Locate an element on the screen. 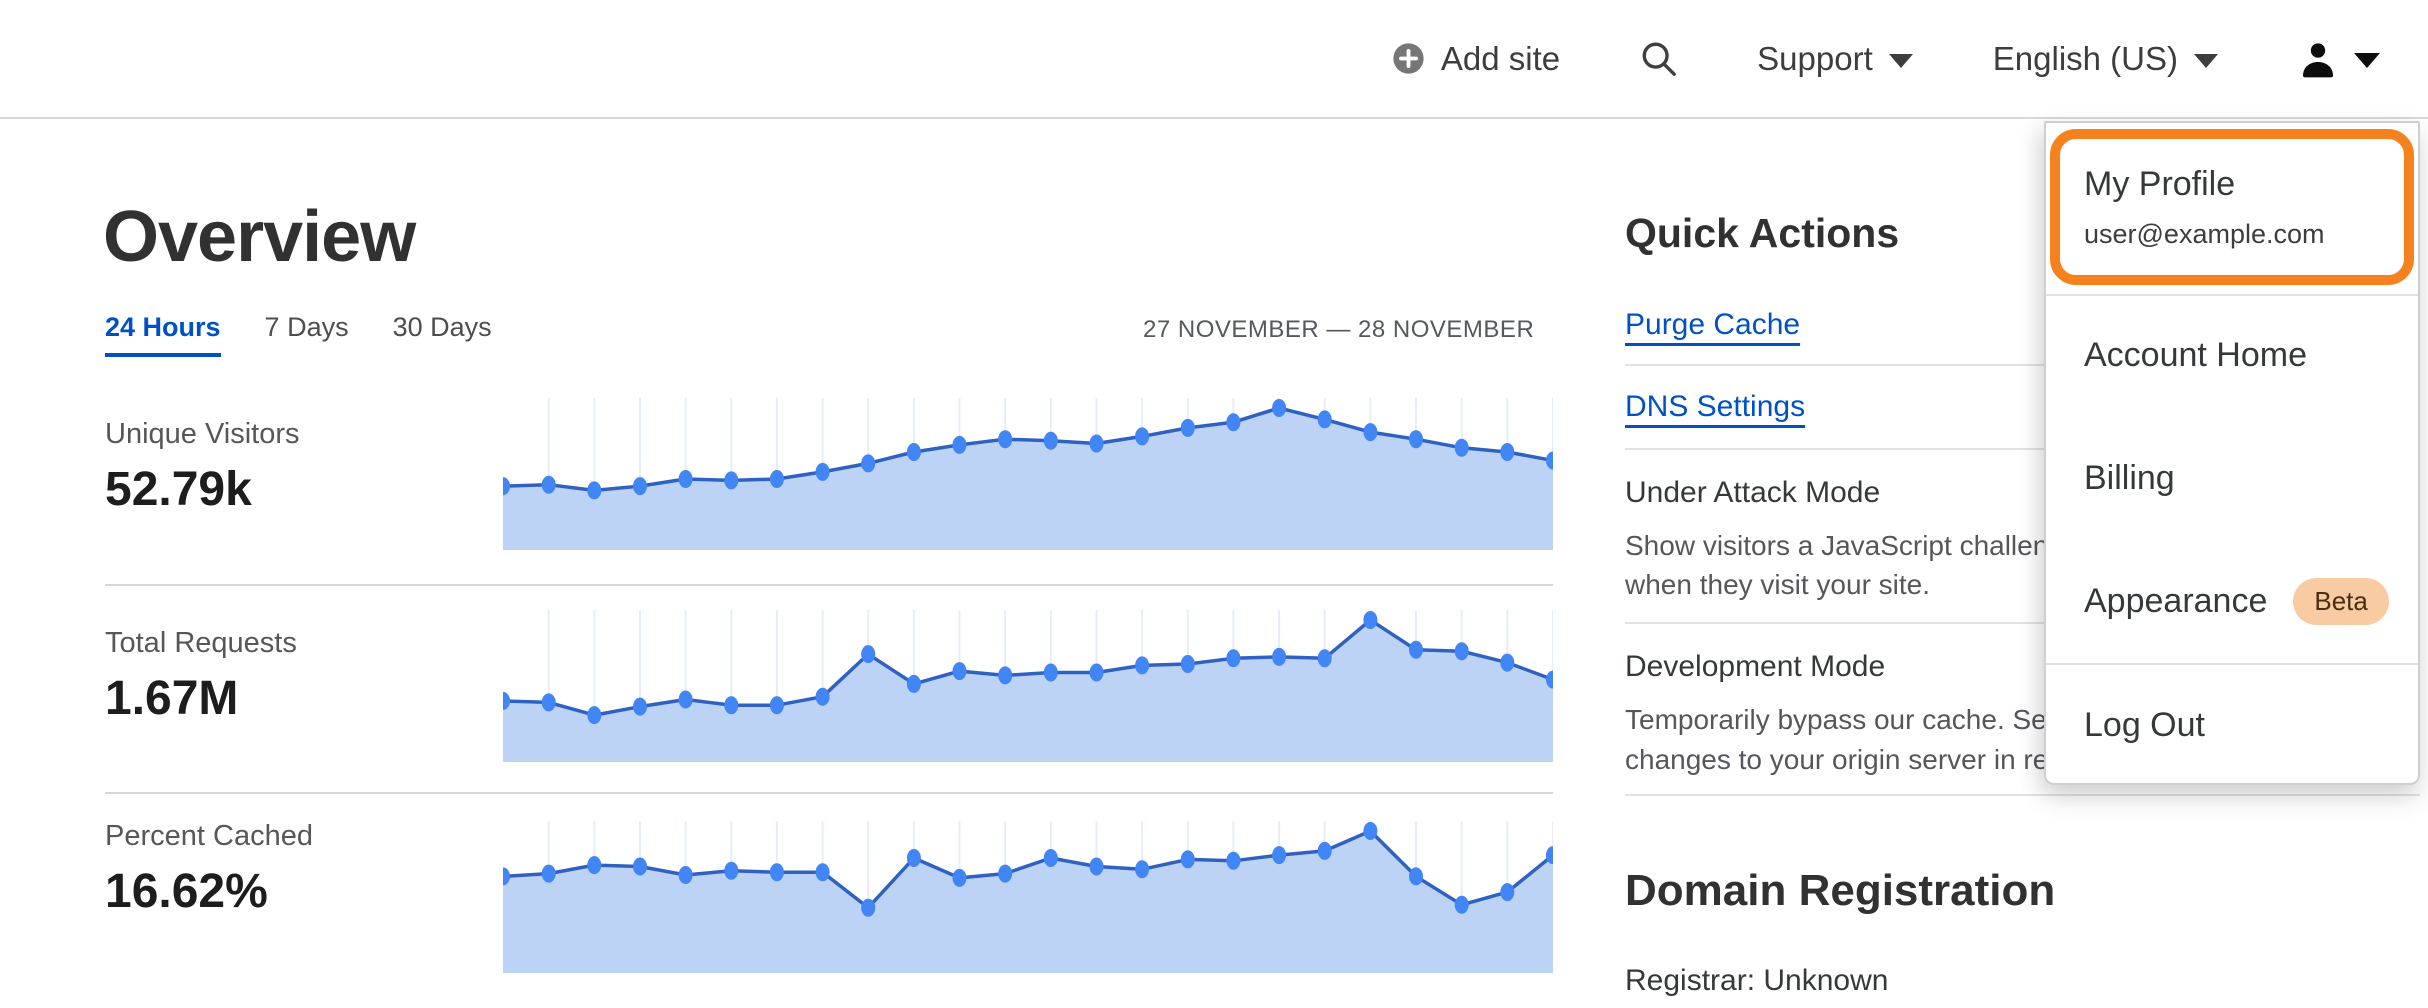 The width and height of the screenshot is (2428, 1008). unique-visitors-chart is located at coordinates (1028, 474).